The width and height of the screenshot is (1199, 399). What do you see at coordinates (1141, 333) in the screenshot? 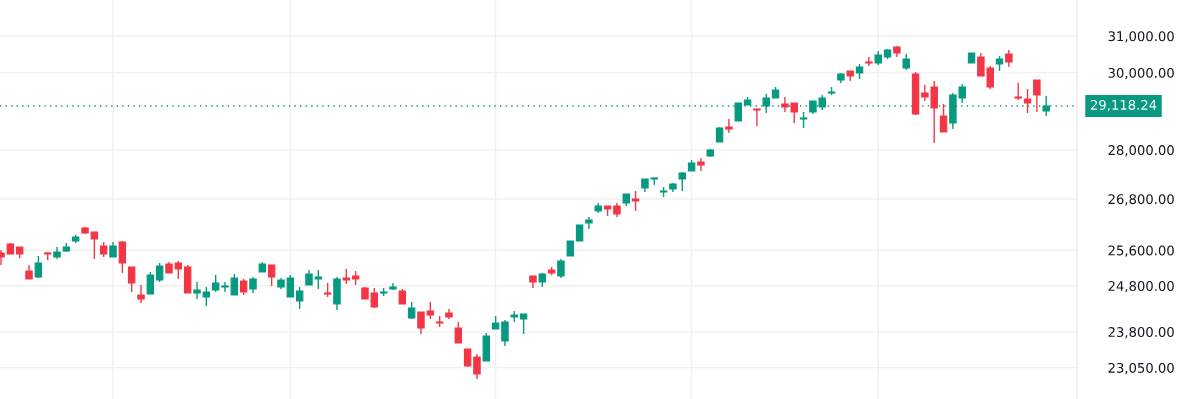
I see `y-tick-label: 23,800.00` at bounding box center [1141, 333].